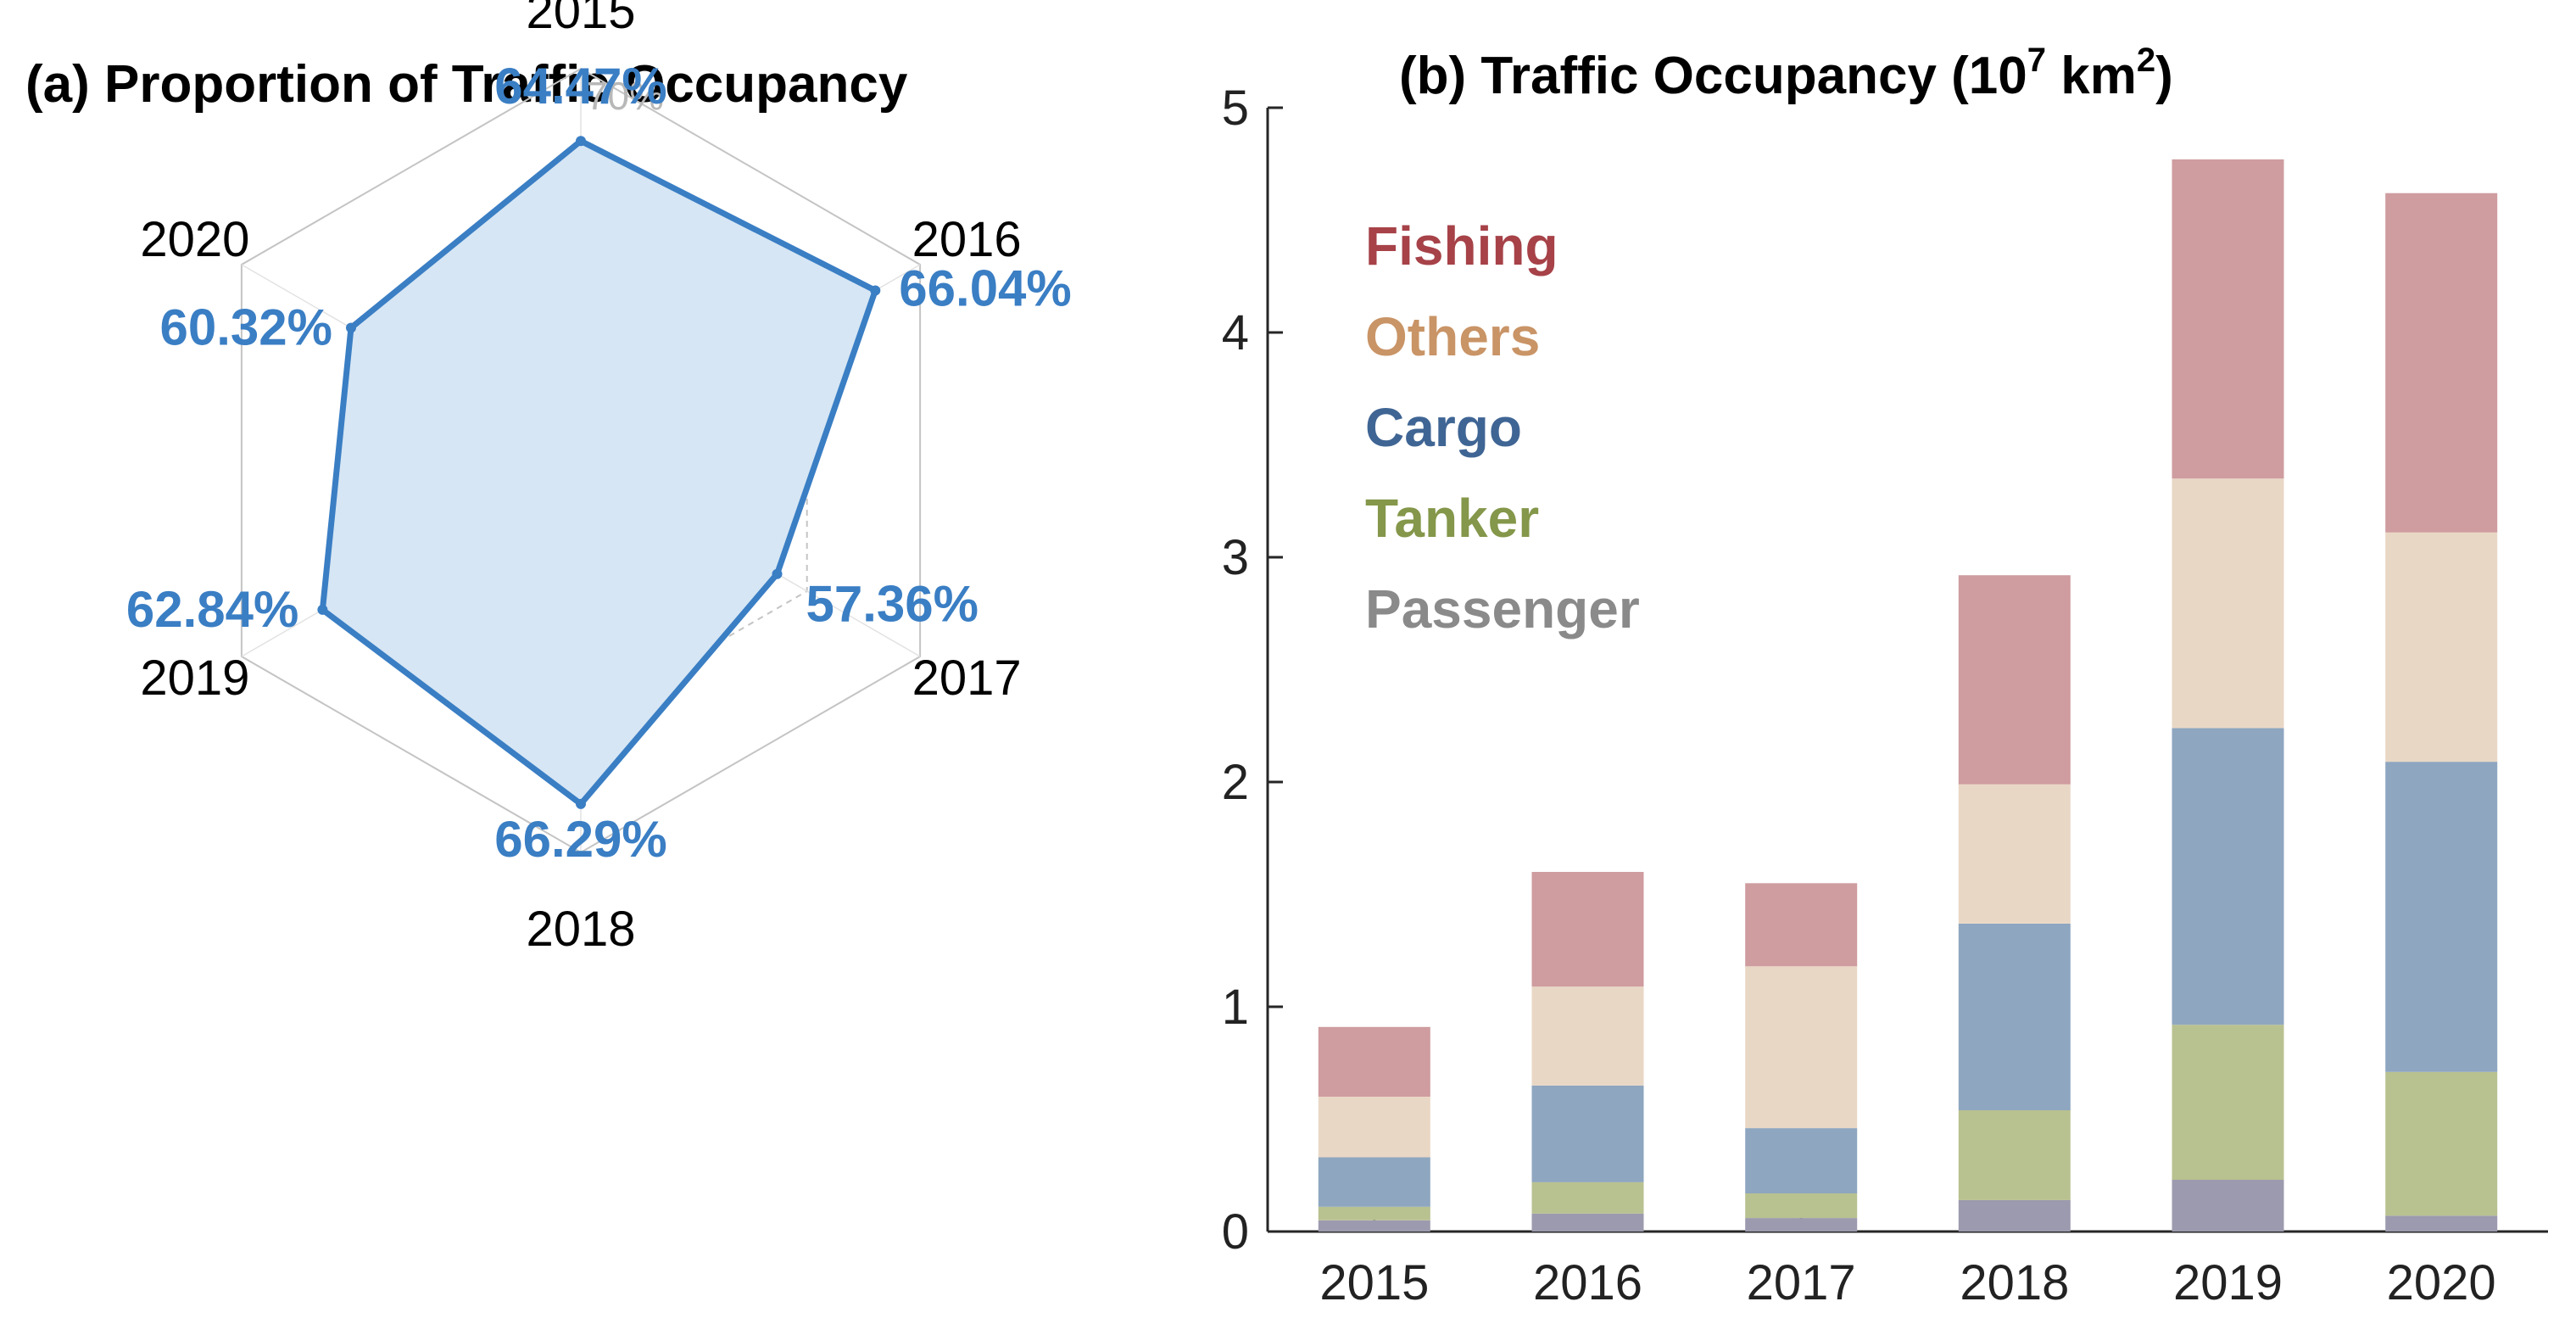 The image size is (2576, 1335). Describe the element at coordinates (1461, 246) in the screenshot. I see `legend-item-fishing: Fishing` at that location.